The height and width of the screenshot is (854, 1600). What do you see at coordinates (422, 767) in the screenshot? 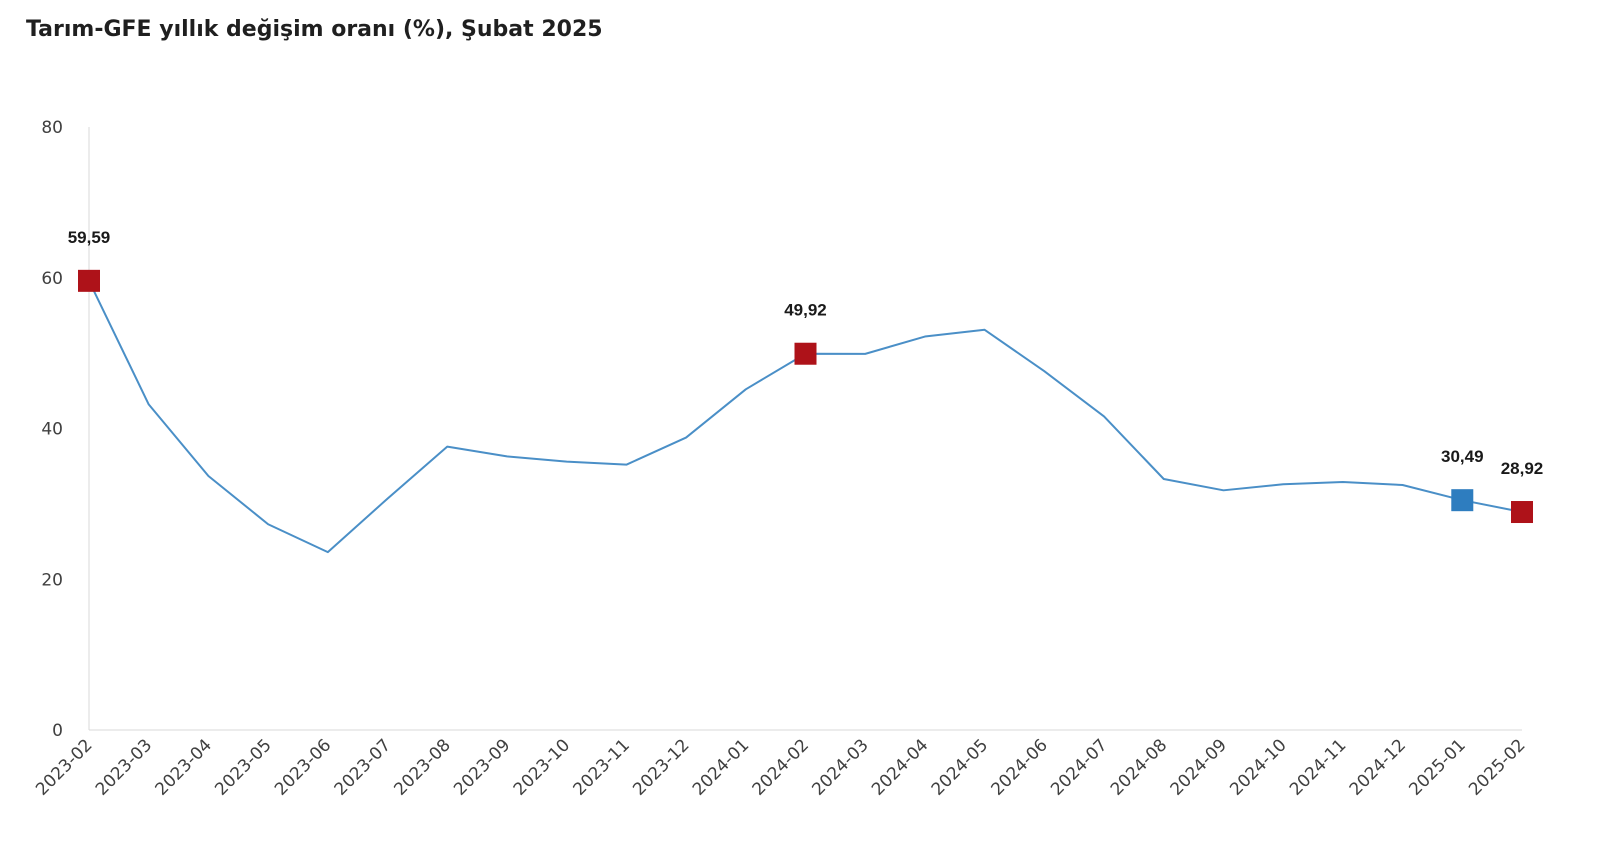
I see `x-tick-label: 2023-08` at bounding box center [422, 767].